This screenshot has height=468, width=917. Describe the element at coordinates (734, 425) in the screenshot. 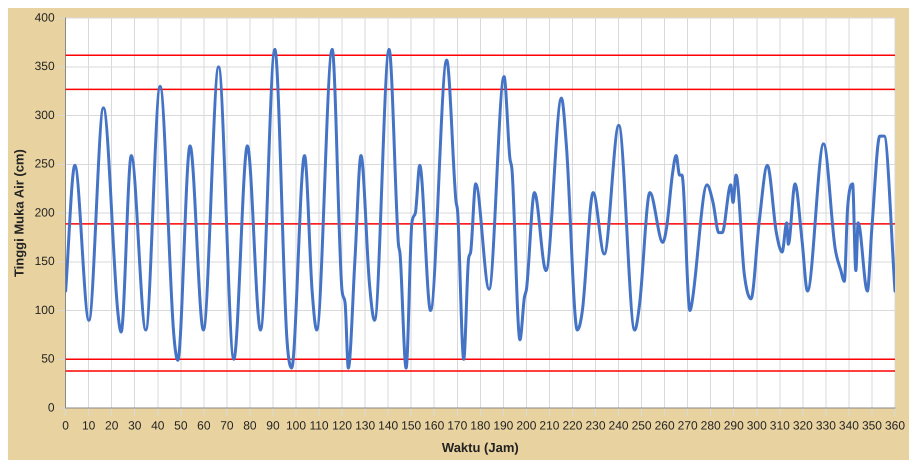

I see `x-tick-label: 290` at that location.